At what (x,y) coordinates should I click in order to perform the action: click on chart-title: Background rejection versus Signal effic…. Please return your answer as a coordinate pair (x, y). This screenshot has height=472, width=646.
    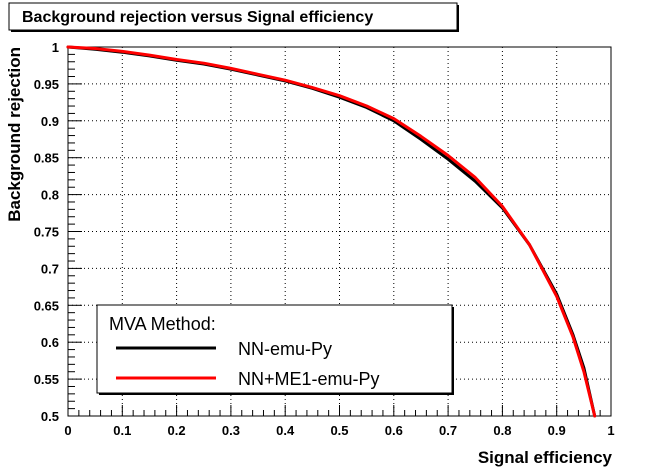
    Looking at the image, I should click on (197, 17).